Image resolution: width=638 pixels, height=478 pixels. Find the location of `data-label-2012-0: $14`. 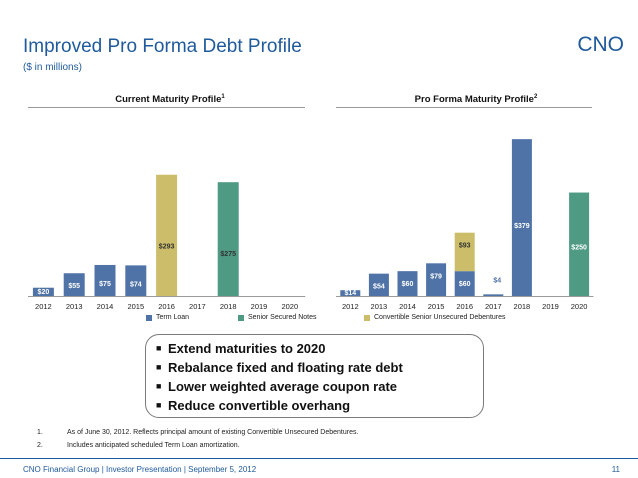

data-label-2012-0: $14 is located at coordinates (350, 293).